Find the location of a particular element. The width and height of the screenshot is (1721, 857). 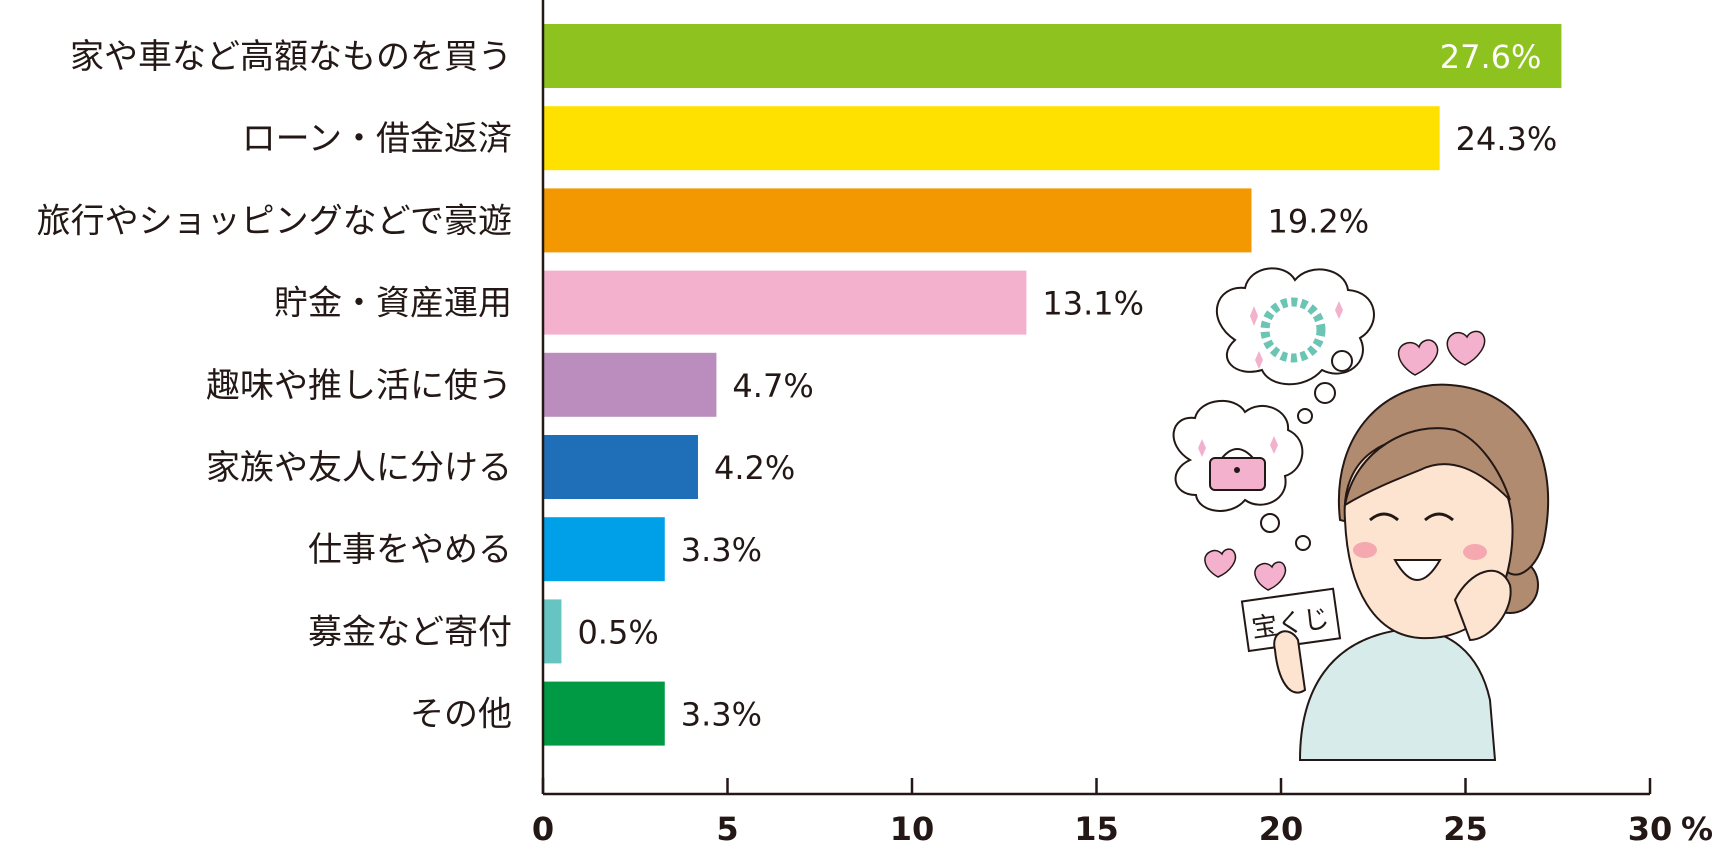

x-axis-ticks: 0 5 10 15 20 25 30 is located at coordinates (1102, 813).